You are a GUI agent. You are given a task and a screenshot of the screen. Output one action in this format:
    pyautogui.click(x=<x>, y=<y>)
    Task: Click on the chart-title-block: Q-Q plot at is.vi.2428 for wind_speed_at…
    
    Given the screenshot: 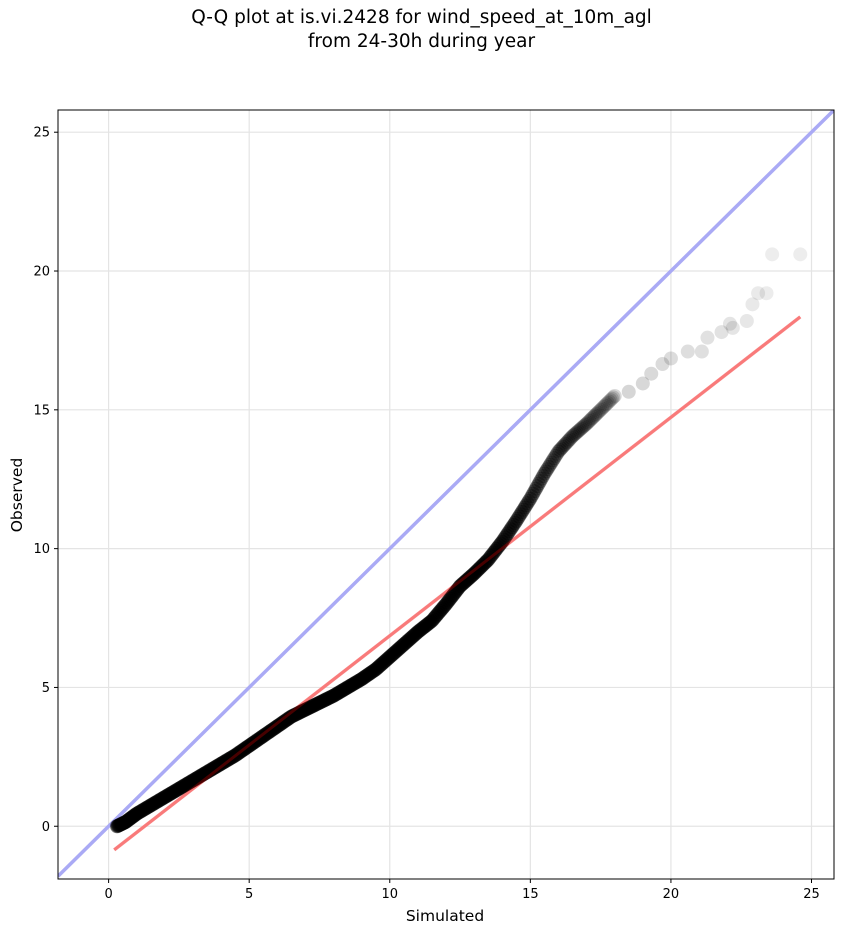 What is the action you would take?
    pyautogui.click(x=421, y=30)
    